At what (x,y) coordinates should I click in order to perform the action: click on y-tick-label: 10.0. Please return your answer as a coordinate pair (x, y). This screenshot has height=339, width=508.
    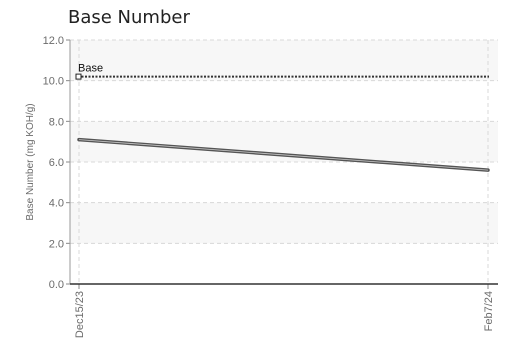
    Looking at the image, I should click on (53, 82).